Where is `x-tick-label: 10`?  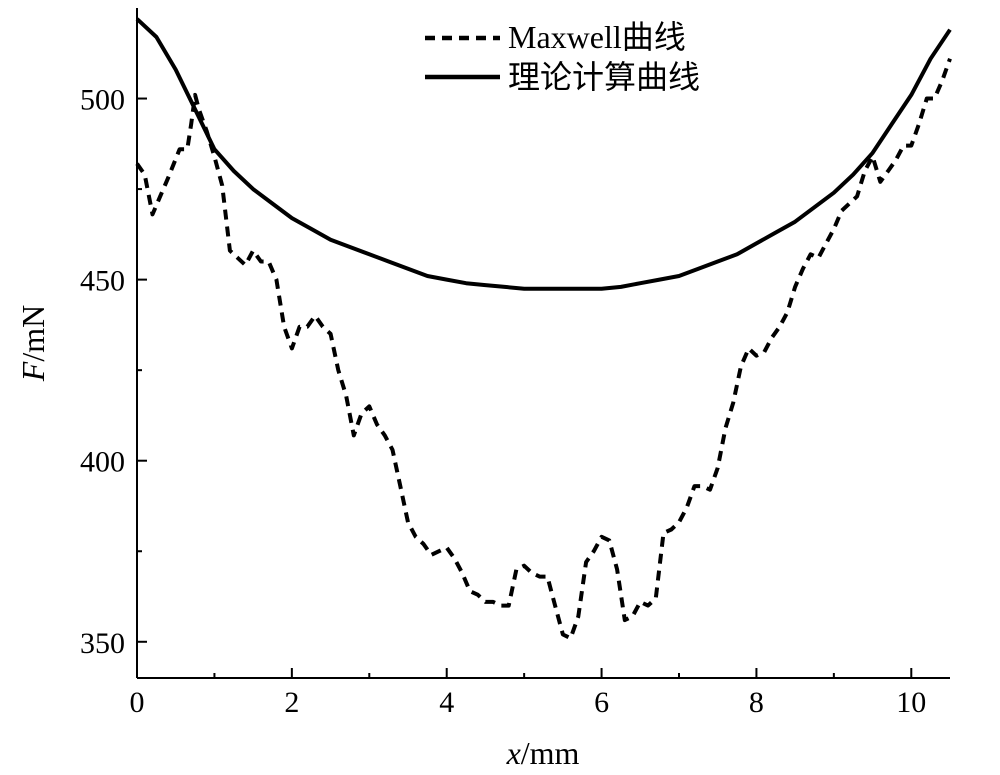
x-tick-label: 10 is located at coordinates (911, 702).